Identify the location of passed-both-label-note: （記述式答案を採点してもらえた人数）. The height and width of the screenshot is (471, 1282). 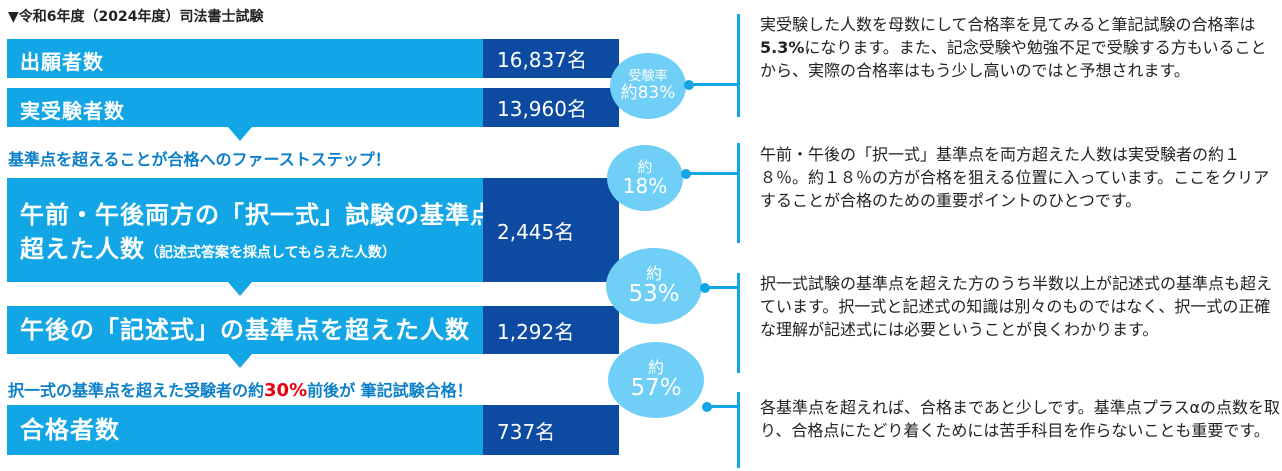
(270, 253).